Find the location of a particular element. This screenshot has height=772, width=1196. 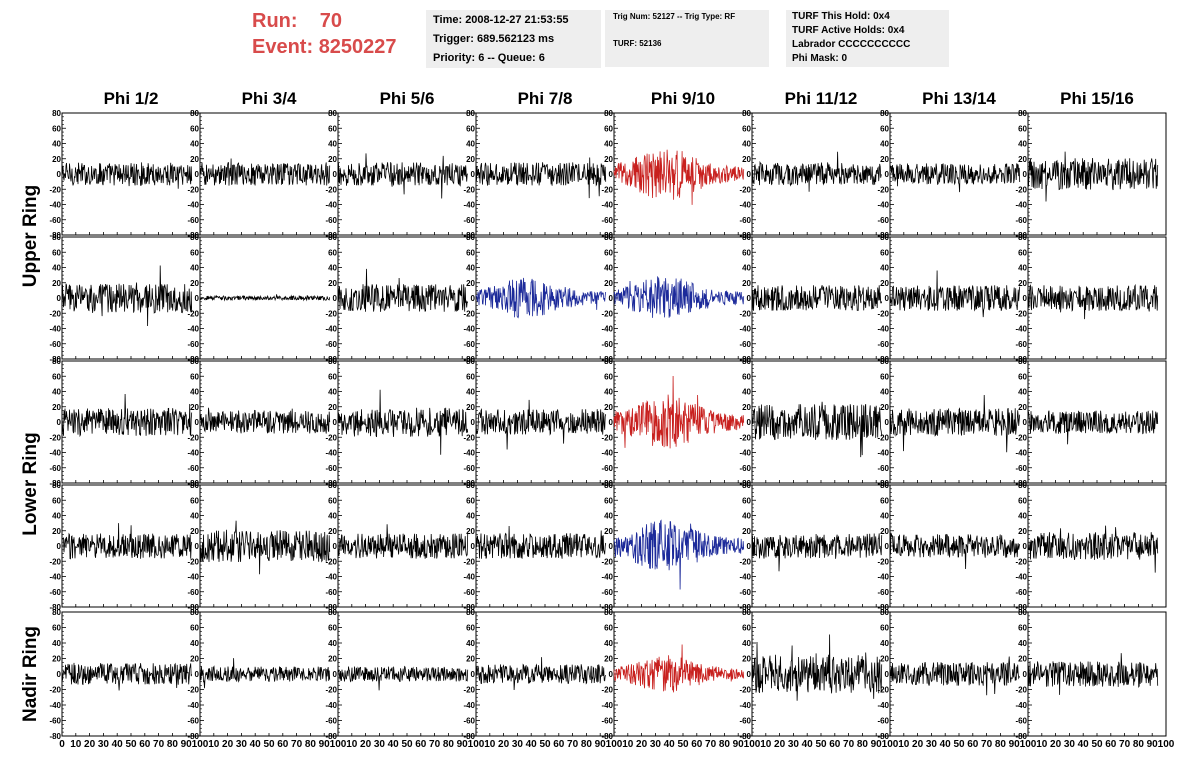

x-tick-label: 100 is located at coordinates (1028, 744).